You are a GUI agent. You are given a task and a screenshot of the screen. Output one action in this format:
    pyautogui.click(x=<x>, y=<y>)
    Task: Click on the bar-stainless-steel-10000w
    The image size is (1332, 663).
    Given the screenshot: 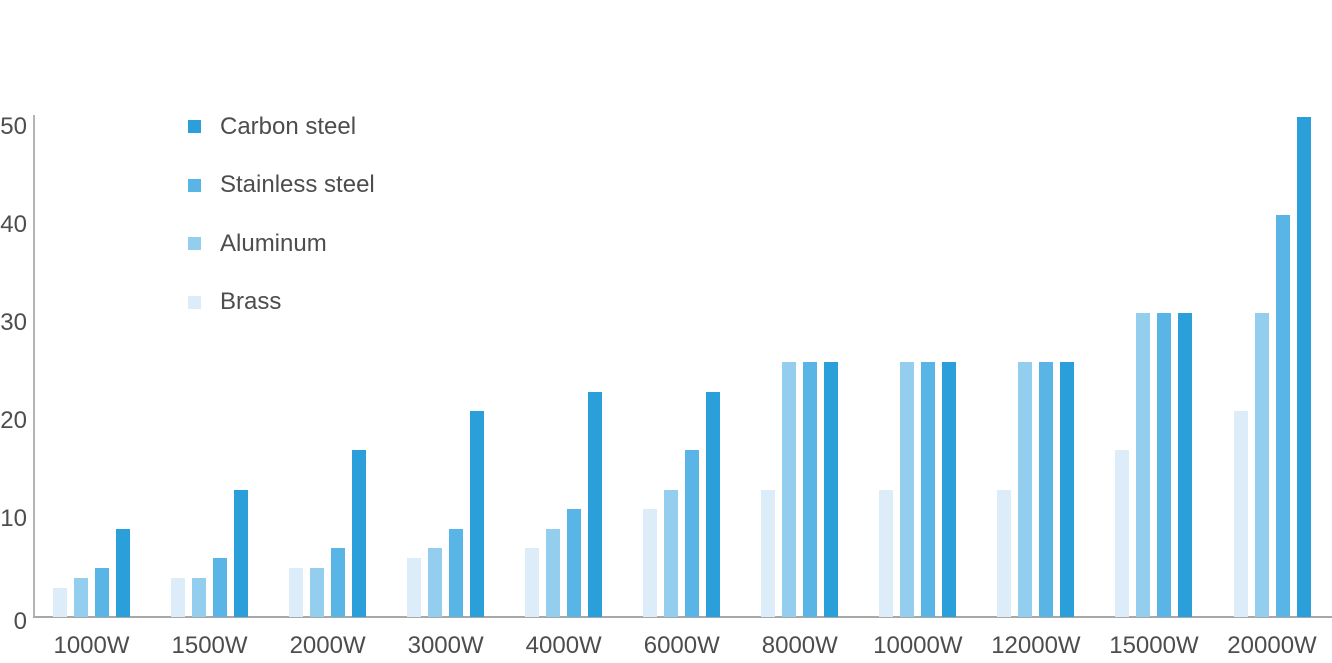 What is the action you would take?
    pyautogui.click(x=928, y=489)
    